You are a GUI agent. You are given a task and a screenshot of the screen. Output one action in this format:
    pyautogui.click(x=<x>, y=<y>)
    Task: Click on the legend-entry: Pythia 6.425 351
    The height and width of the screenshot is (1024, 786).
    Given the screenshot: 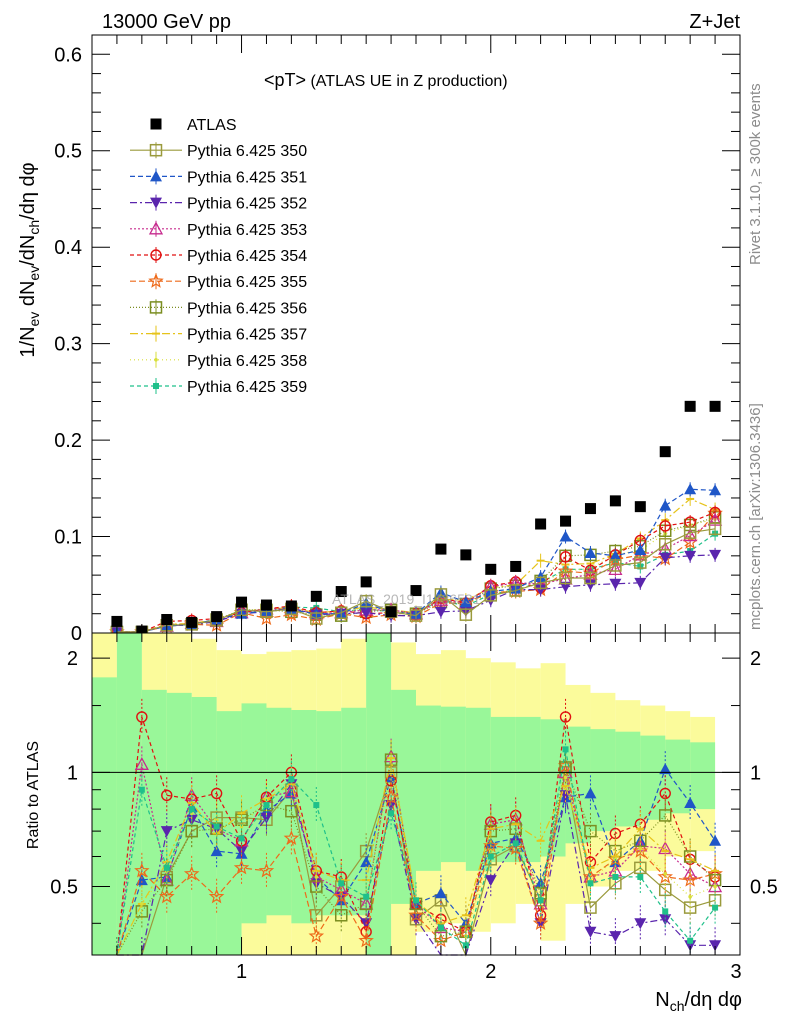 What is the action you would take?
    pyautogui.click(x=218, y=177)
    